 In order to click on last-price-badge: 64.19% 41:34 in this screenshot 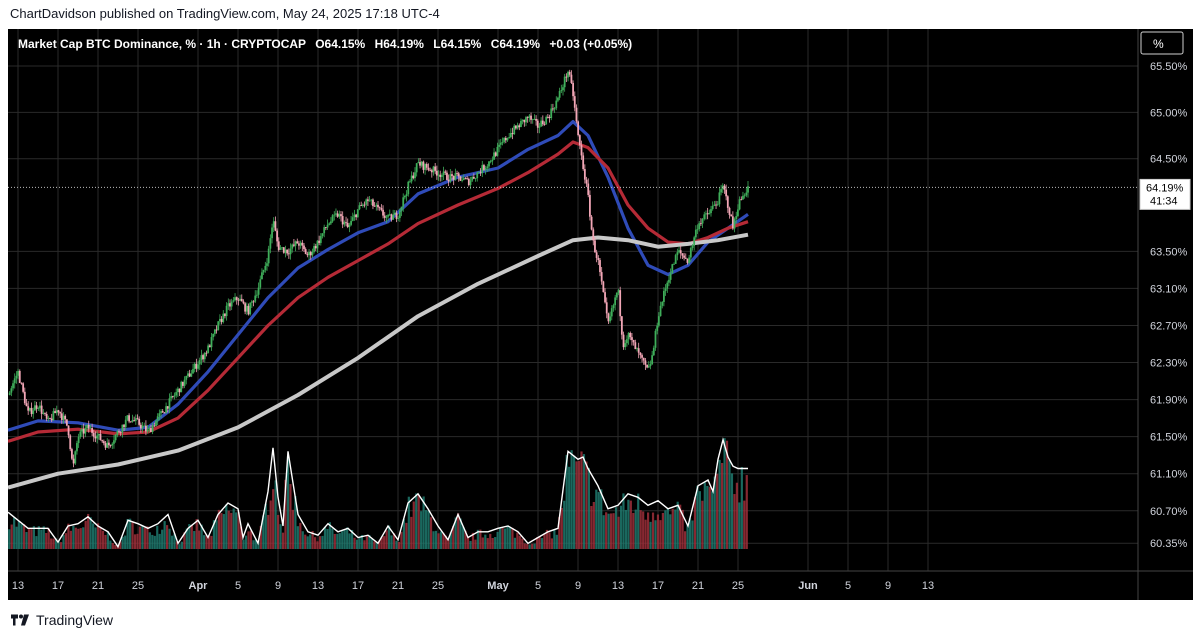, I will do `click(1165, 194)`.